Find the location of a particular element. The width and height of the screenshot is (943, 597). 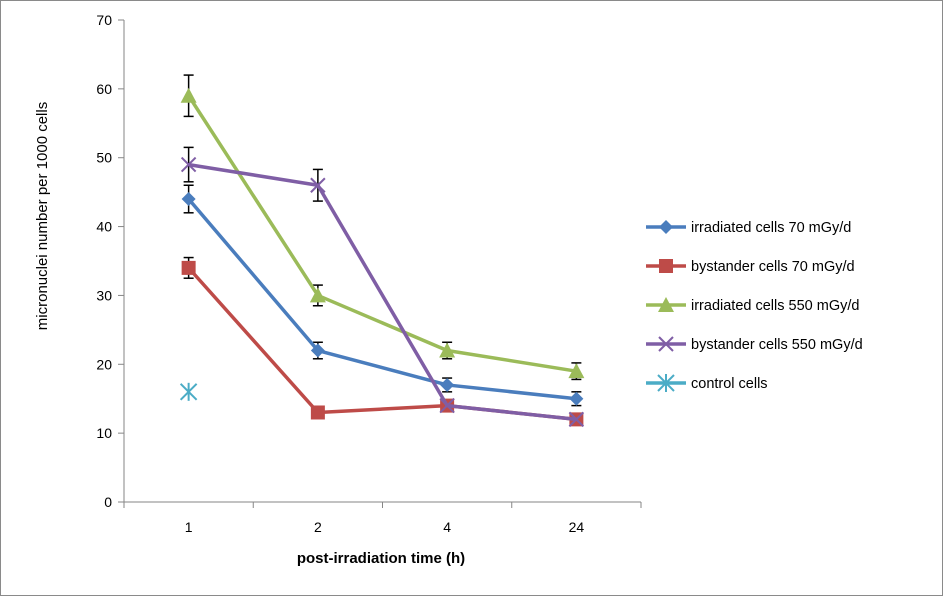

legend-label: irradiated cells 550 mGy/d is located at coordinates (775, 306).